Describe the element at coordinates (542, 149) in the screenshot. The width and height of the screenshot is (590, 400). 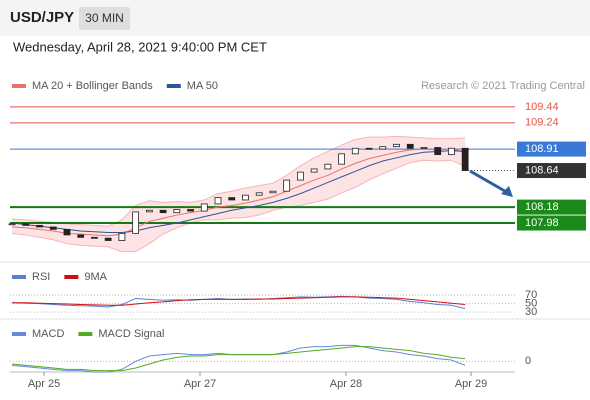
I see `level-label: 108.91` at that location.